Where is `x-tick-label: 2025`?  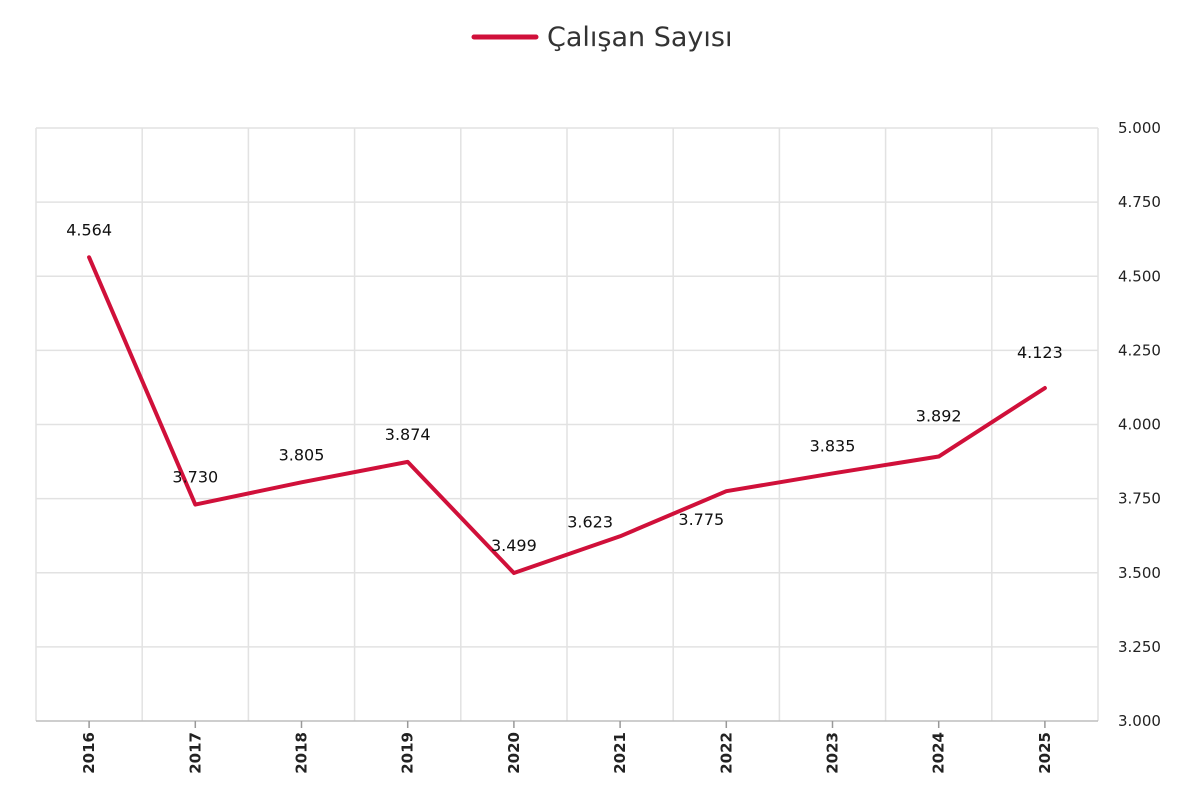
x-tick-label: 2025 is located at coordinates (1045, 753).